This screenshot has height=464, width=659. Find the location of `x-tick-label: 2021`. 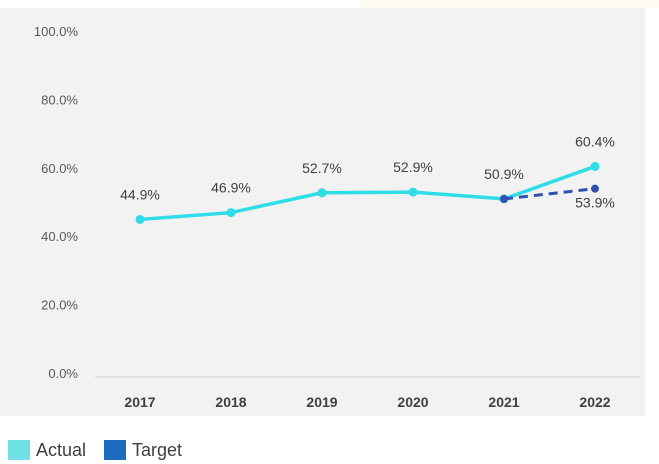

x-tick-label: 2021 is located at coordinates (503, 402).